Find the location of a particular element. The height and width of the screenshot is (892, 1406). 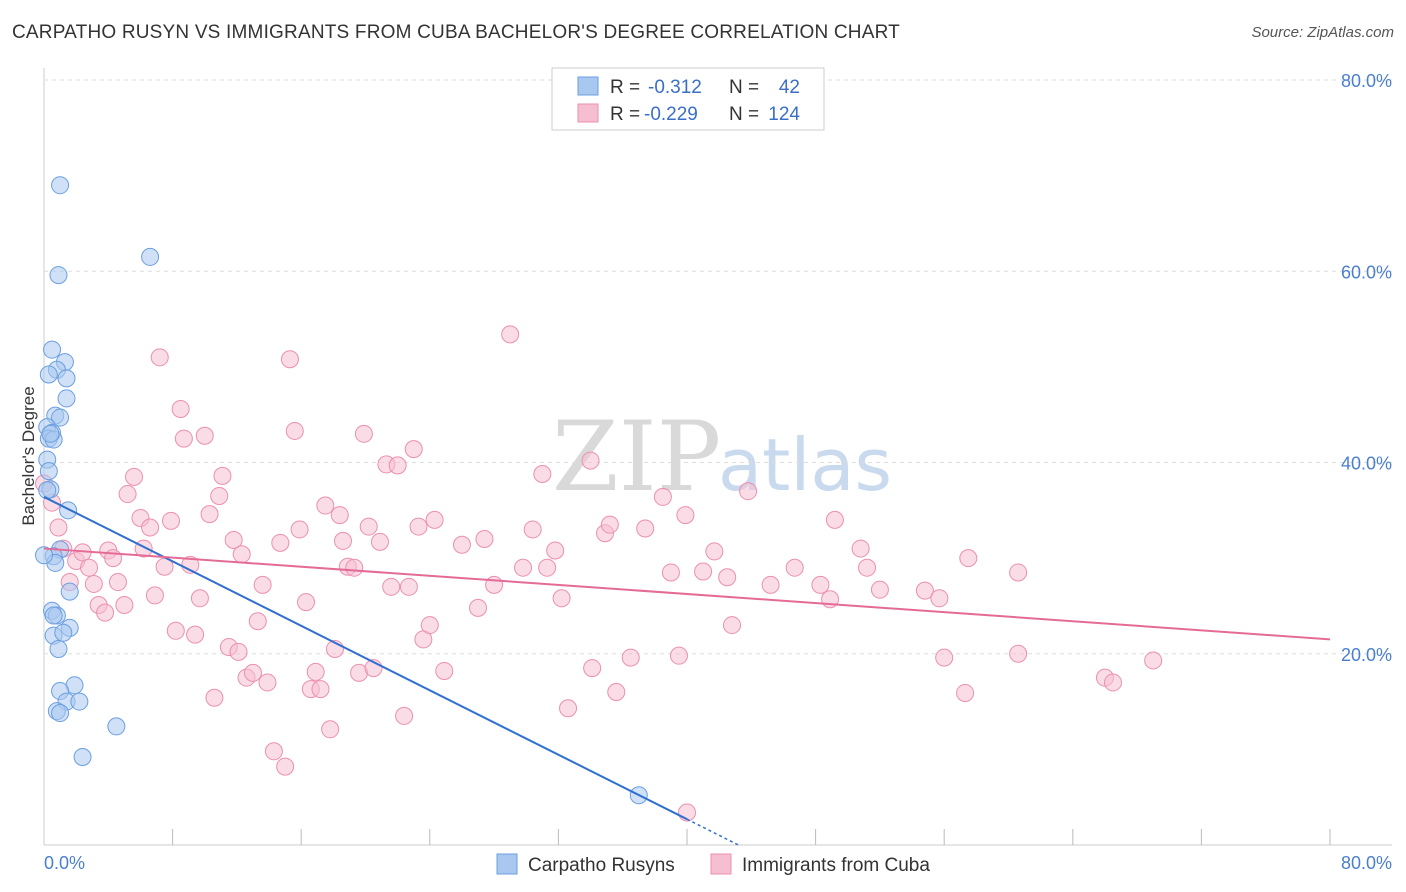

stats-legend-n-value: 42 is located at coordinates (789, 87).